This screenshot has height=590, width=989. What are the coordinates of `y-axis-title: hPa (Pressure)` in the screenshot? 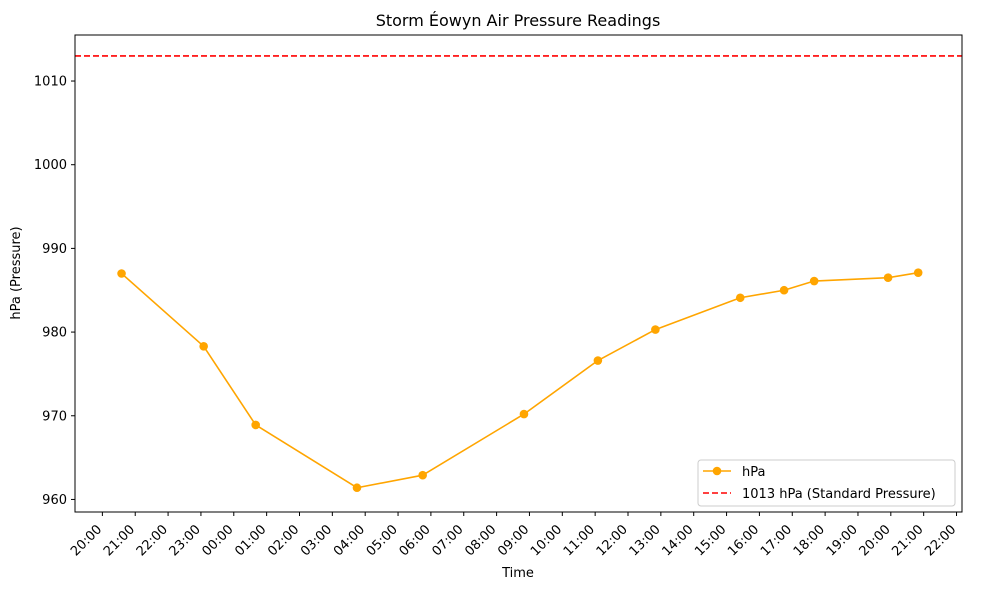 It's located at (16, 272).